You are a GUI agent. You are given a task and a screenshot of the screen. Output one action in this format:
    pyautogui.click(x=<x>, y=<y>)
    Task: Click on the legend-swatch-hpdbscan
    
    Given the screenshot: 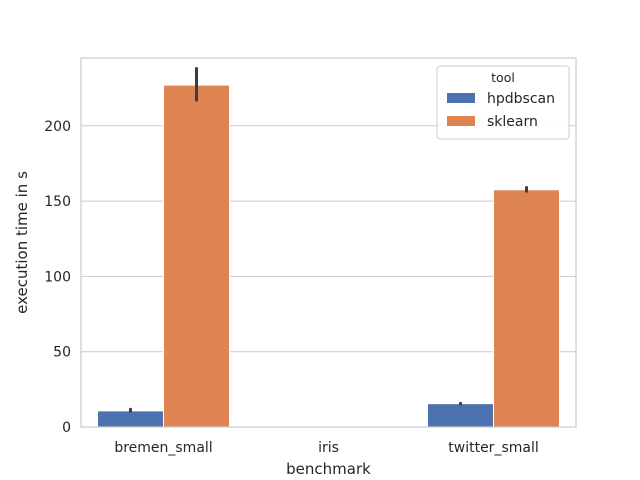 What is the action you would take?
    pyautogui.click(x=461, y=98)
    